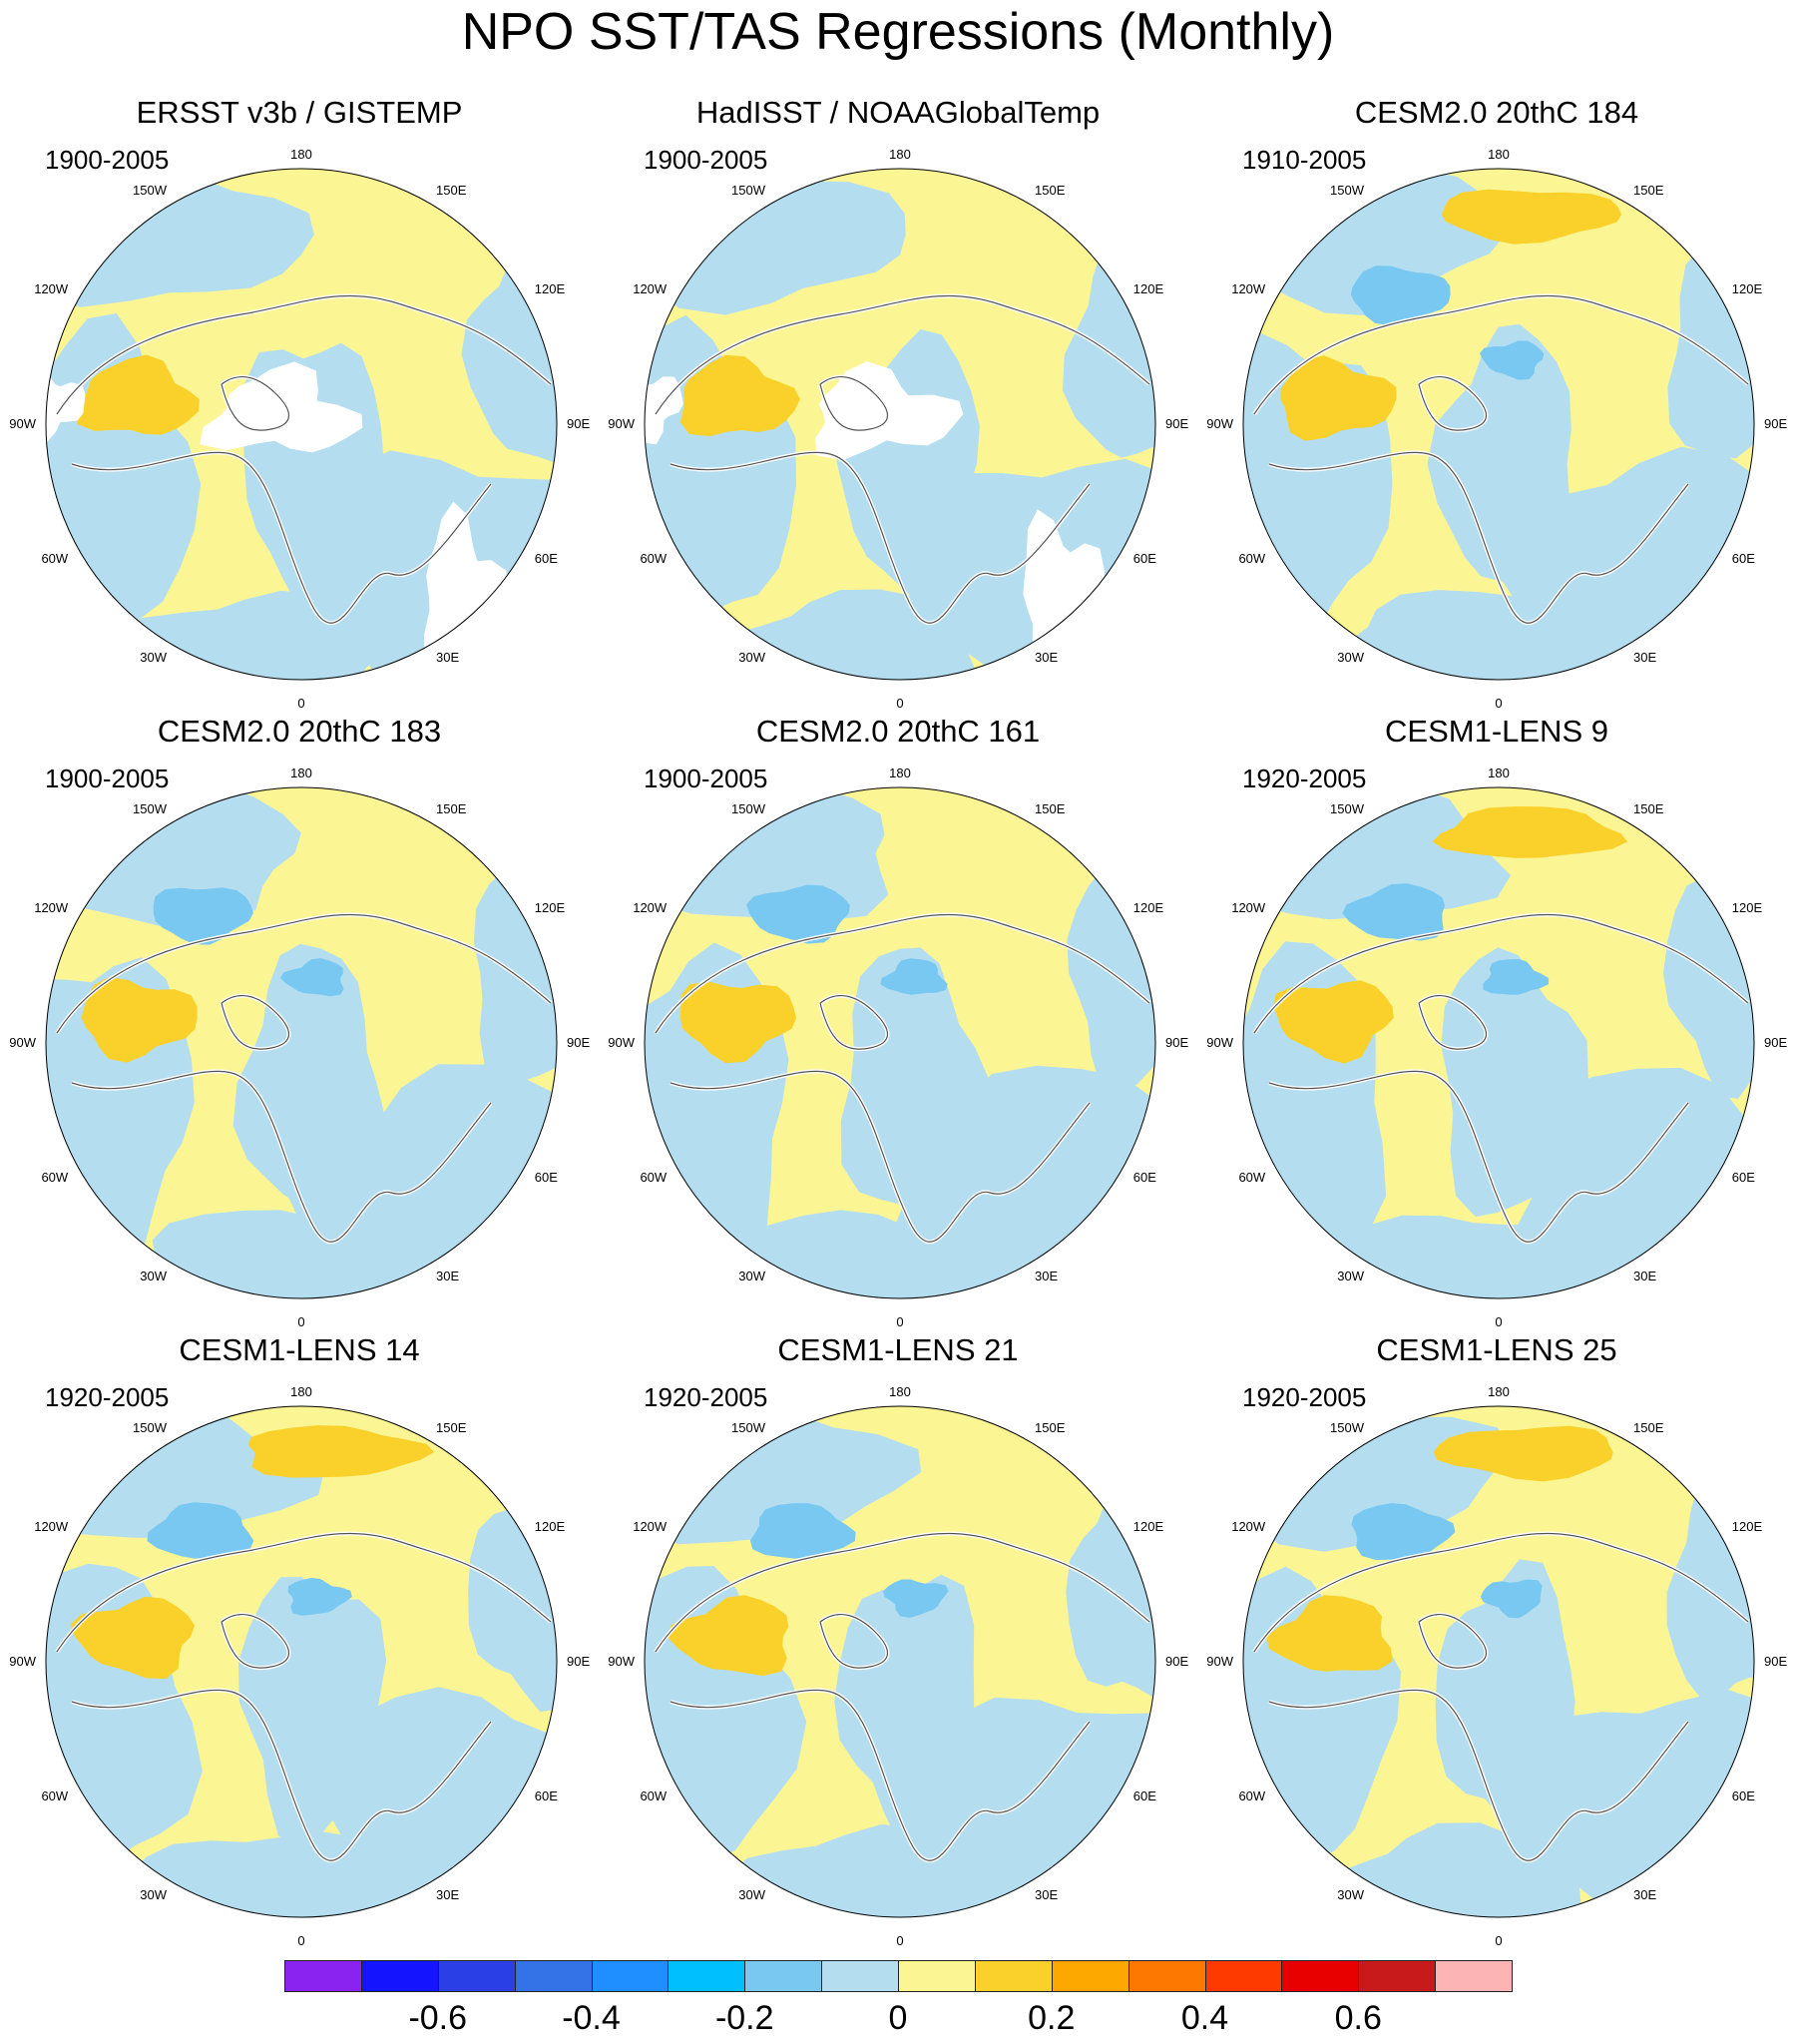 The image size is (1796, 2044). What do you see at coordinates (898, 32) in the screenshot?
I see `figure-title: NPO SST/TAS Regressions (Monthly)` at bounding box center [898, 32].